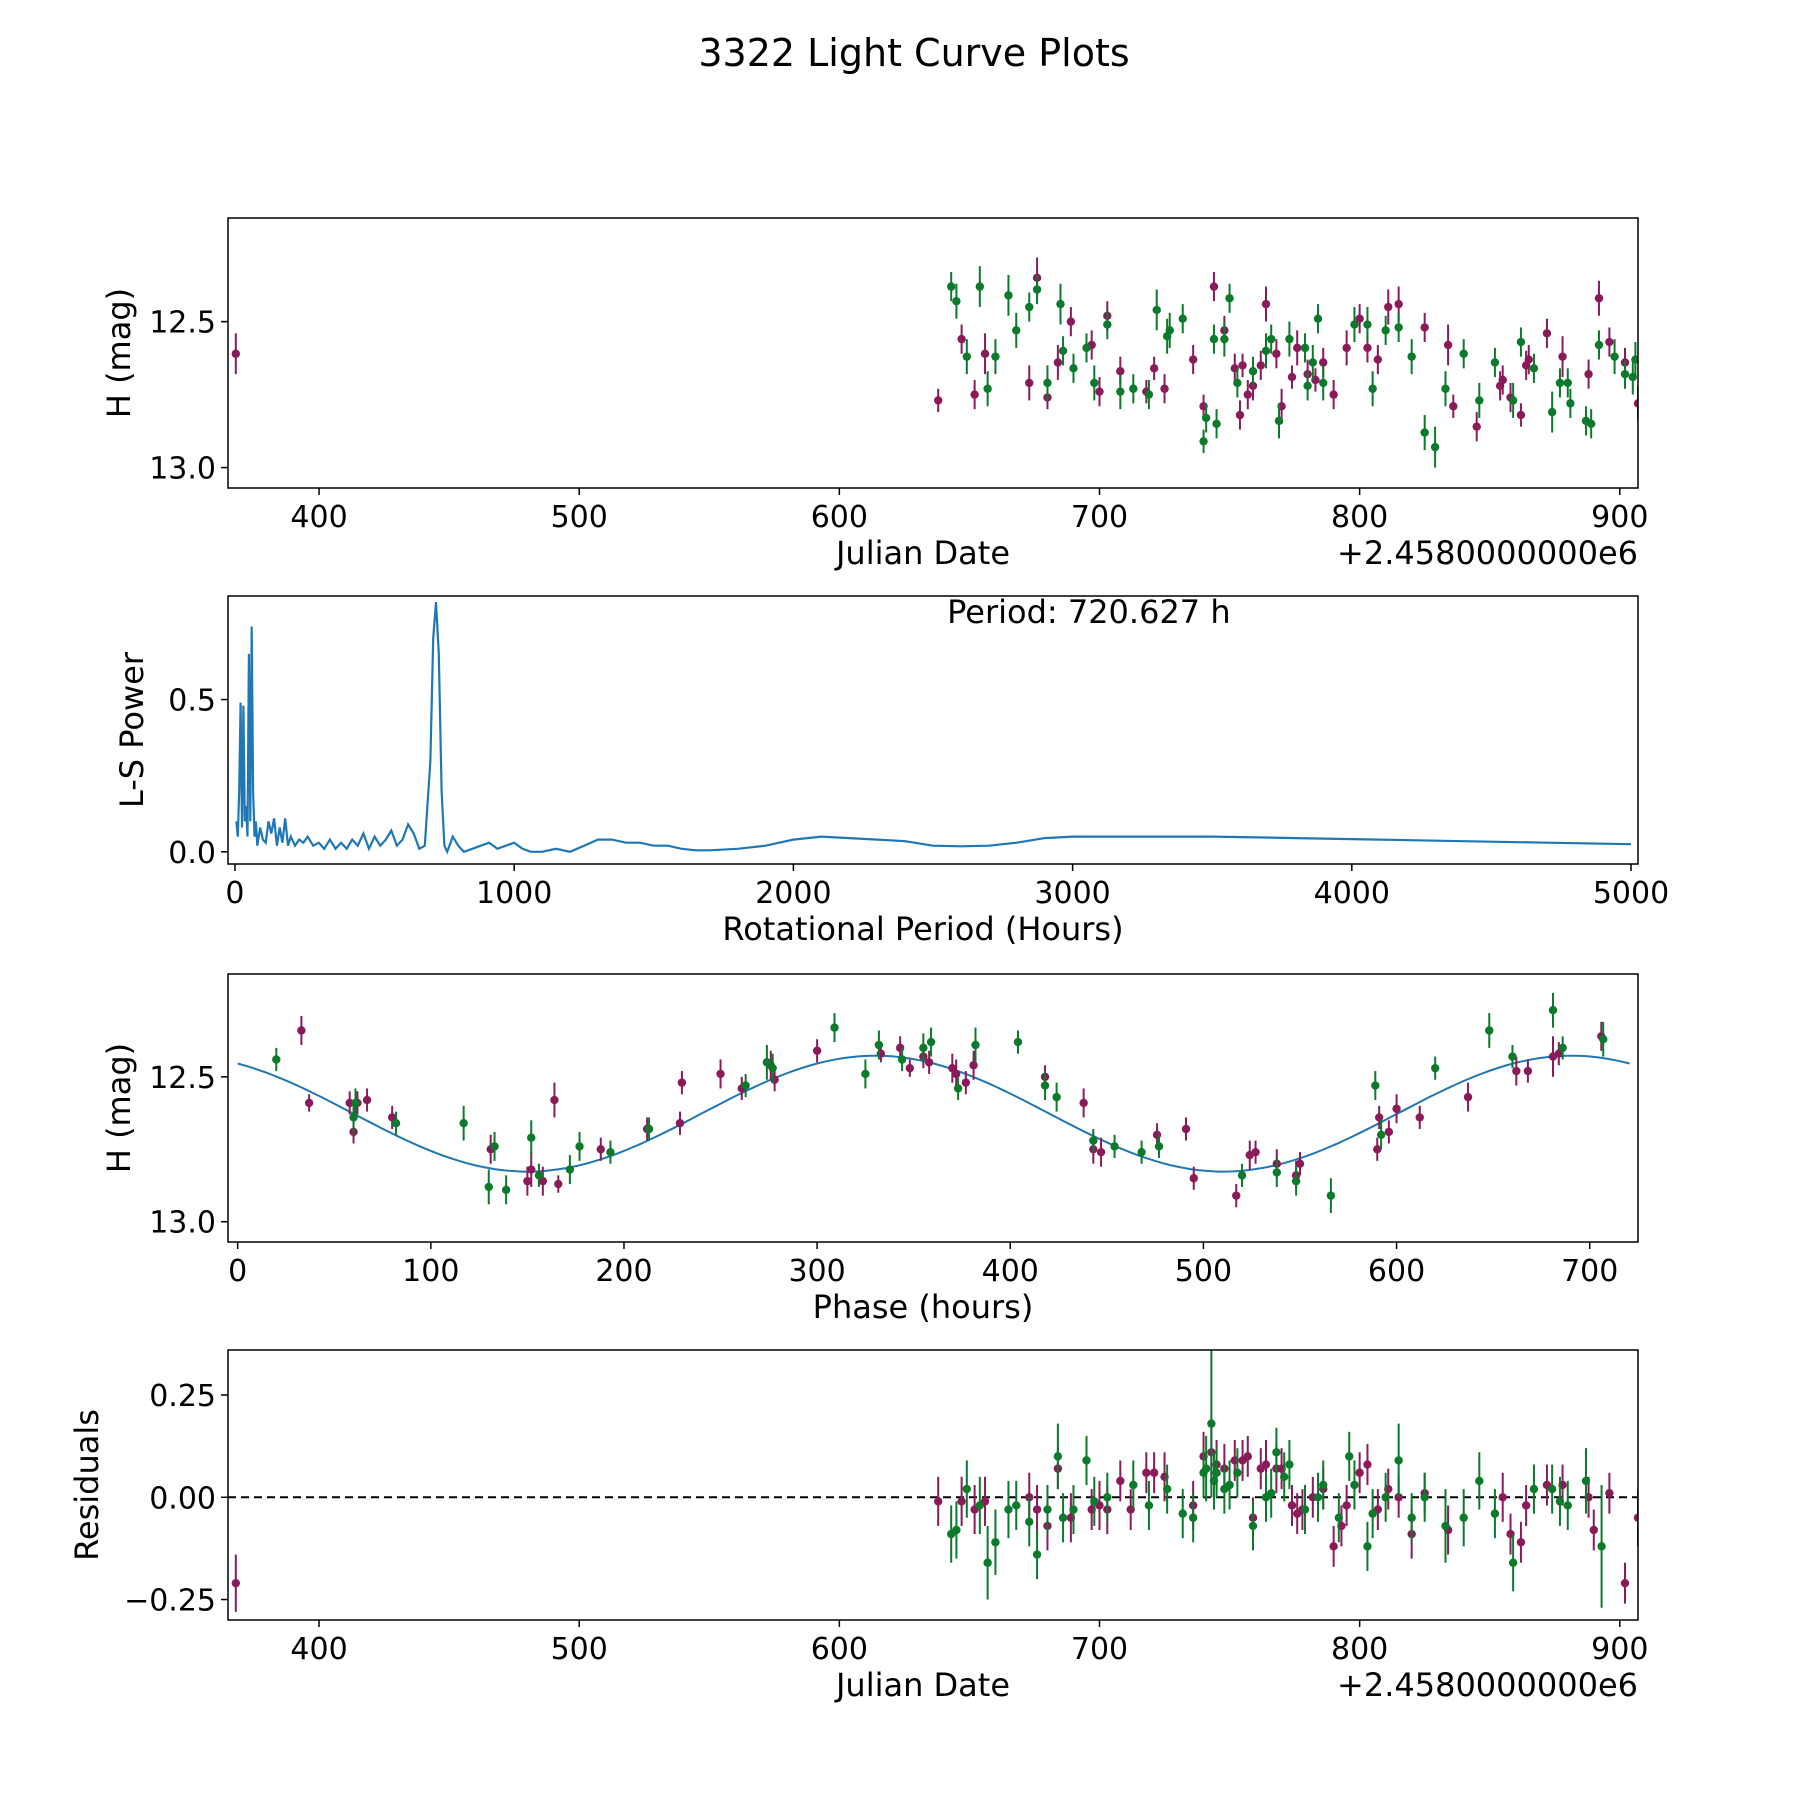 This screenshot has height=1804, width=1800. Describe the element at coordinates (182, 323) in the screenshot. I see `y-tick-label: 12.5` at that location.